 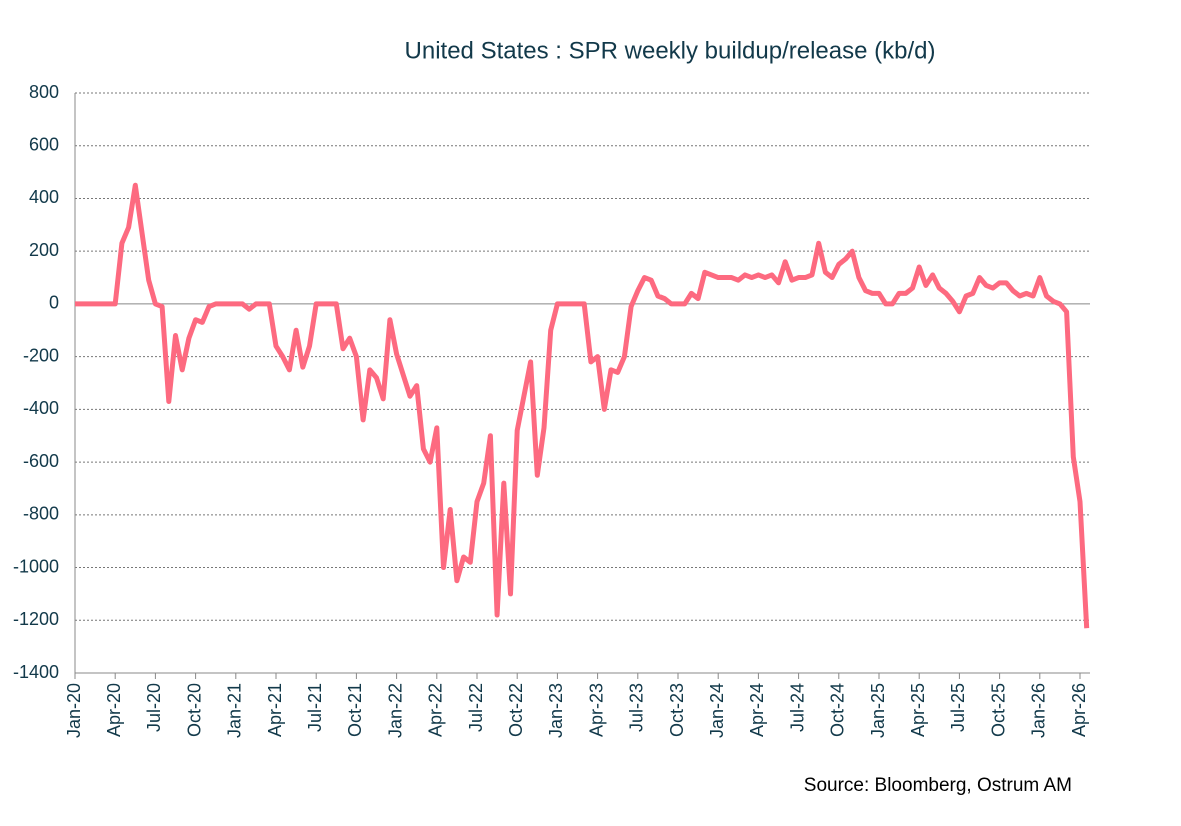 I want to click on x-tick-label: Apr-20, so click(x=114, y=710).